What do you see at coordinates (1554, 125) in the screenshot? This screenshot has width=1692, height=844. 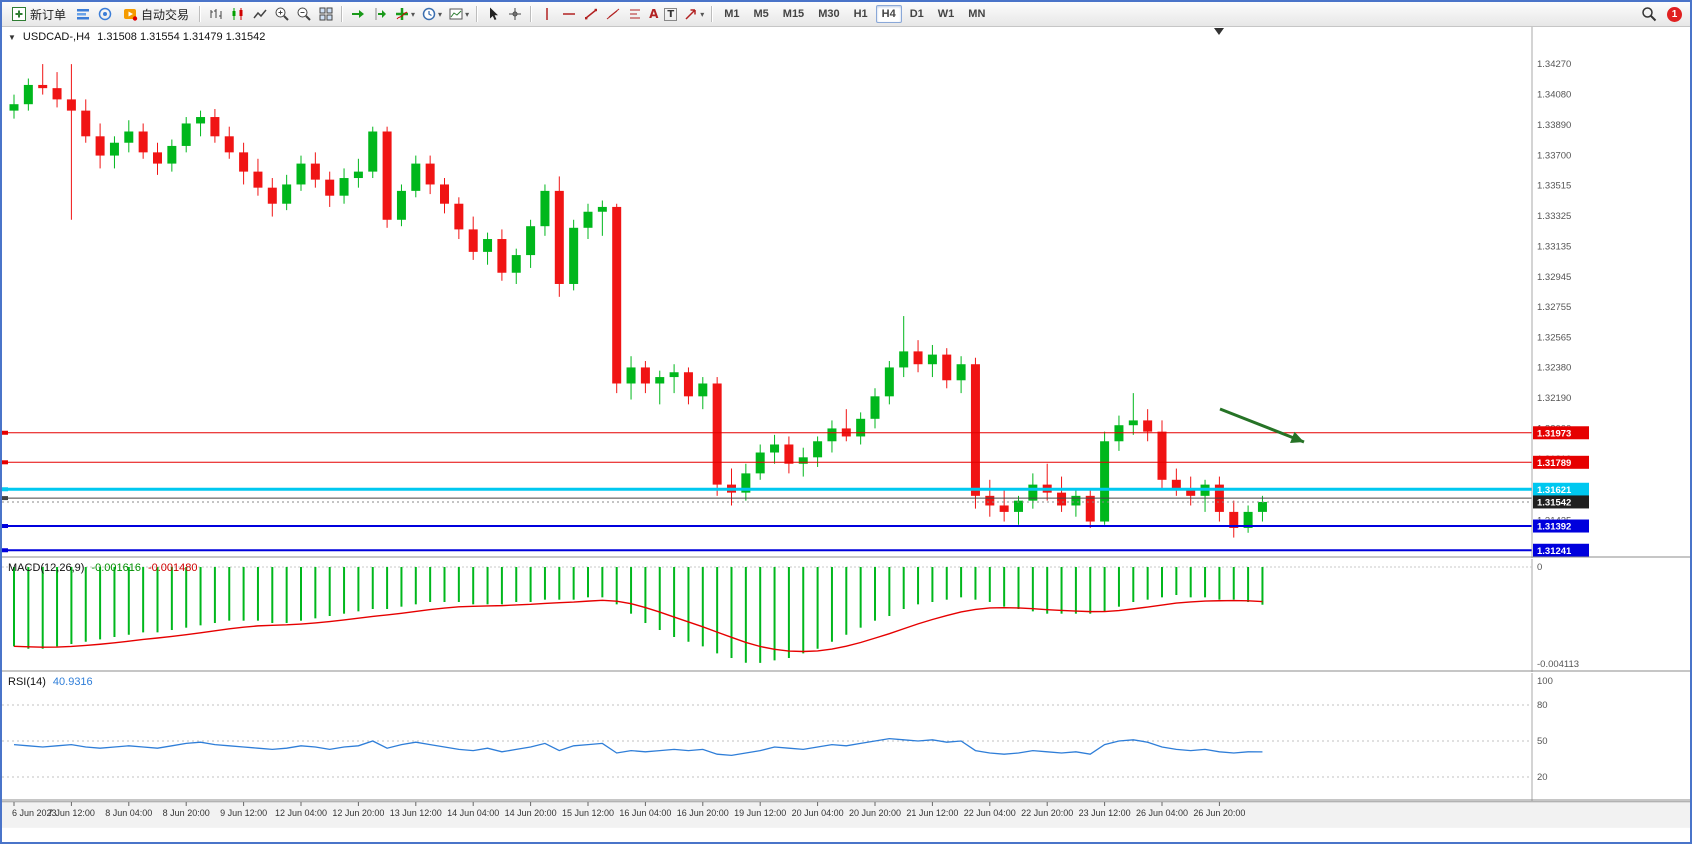 I see `svg-text: 1.33890` at bounding box center [1554, 125].